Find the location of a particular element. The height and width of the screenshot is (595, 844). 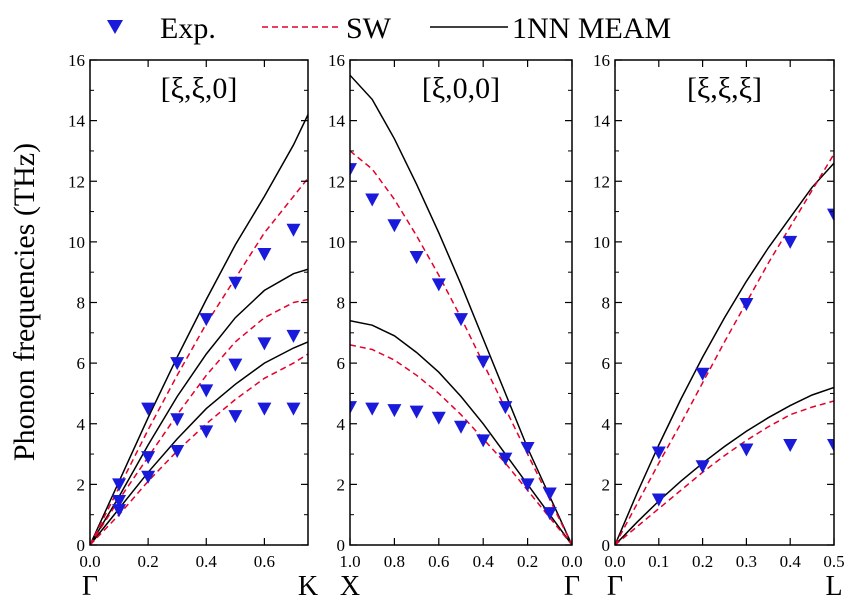

x-tick-label-0-3: 0.6 is located at coordinates (264, 561).